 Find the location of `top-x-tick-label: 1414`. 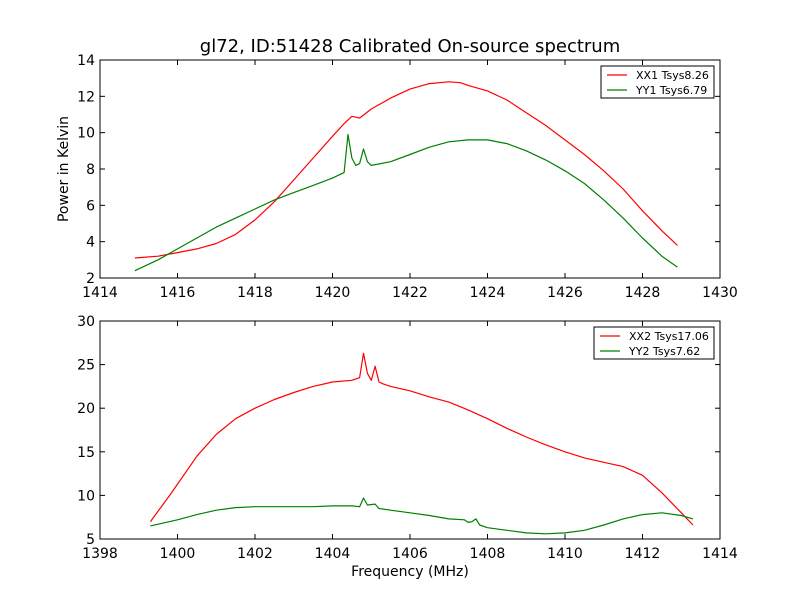

top-x-tick-label: 1414 is located at coordinates (100, 293).